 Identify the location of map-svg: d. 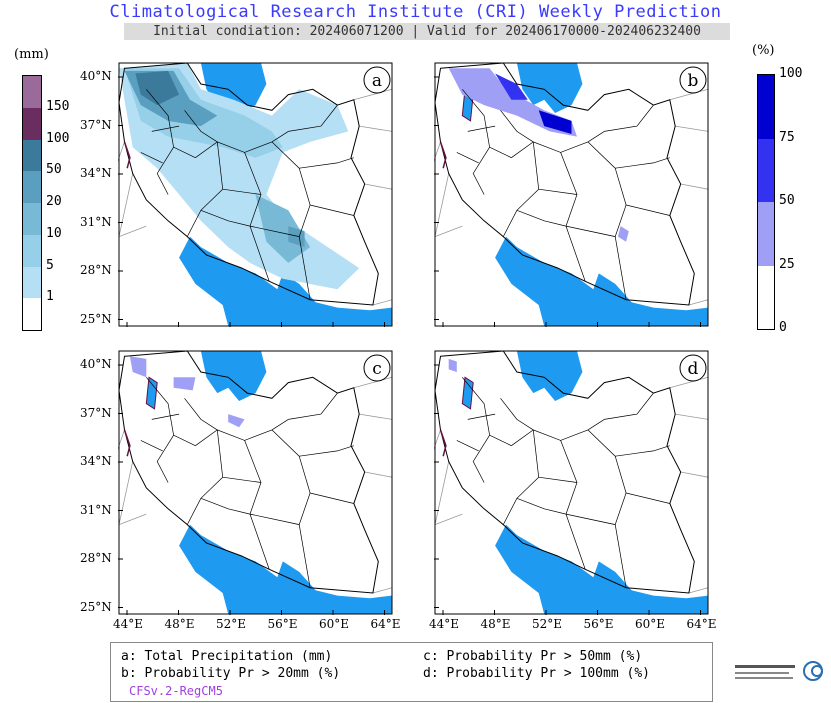
(571, 482).